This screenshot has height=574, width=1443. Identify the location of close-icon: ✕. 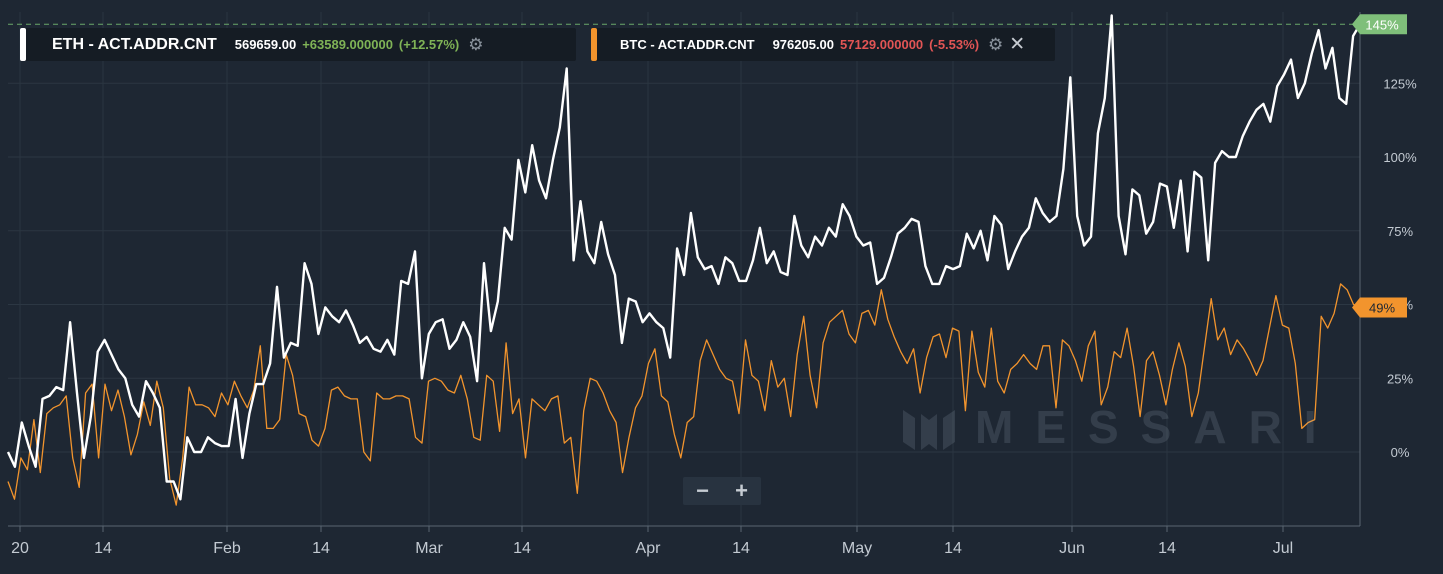
(1017, 44).